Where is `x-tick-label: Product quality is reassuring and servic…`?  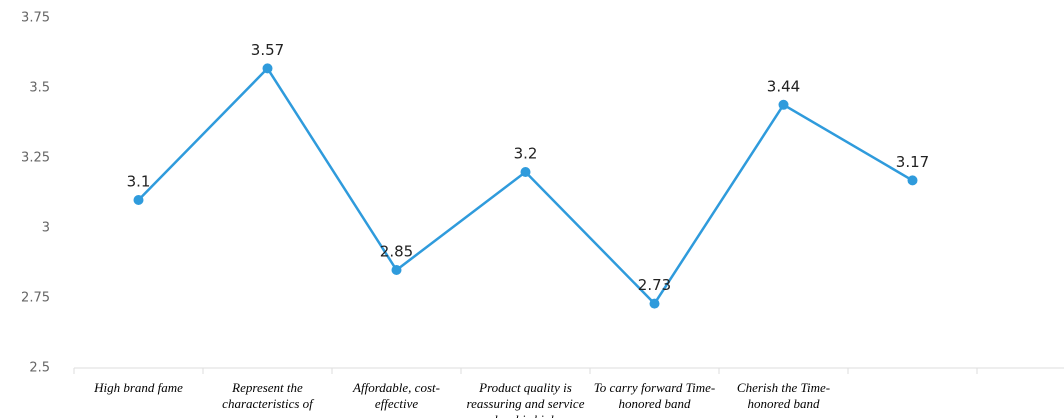
x-tick-label: Product quality is reassuring and servic… is located at coordinates (525, 399).